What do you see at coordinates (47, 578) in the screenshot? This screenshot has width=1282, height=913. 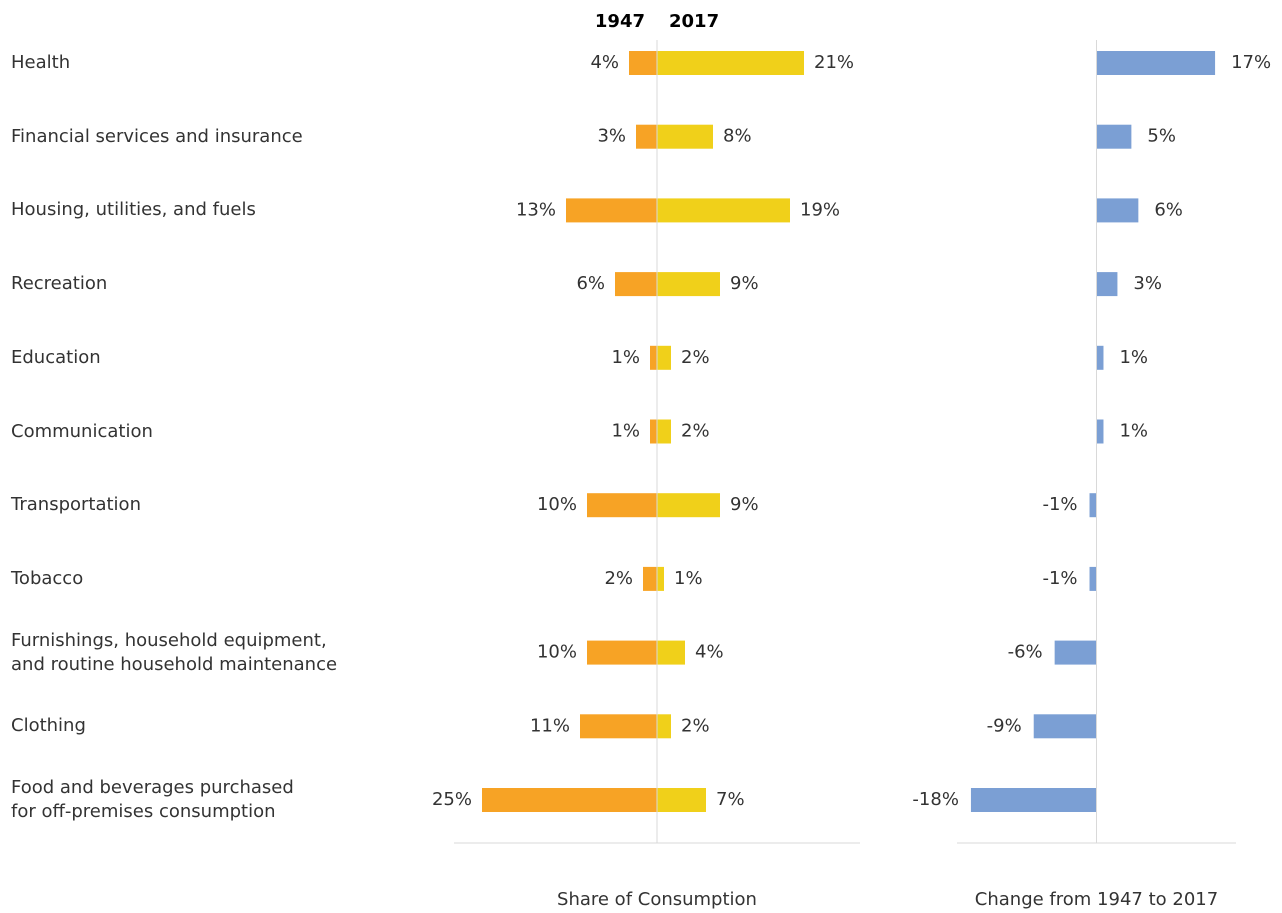 I see `category-label: Tobacco` at bounding box center [47, 578].